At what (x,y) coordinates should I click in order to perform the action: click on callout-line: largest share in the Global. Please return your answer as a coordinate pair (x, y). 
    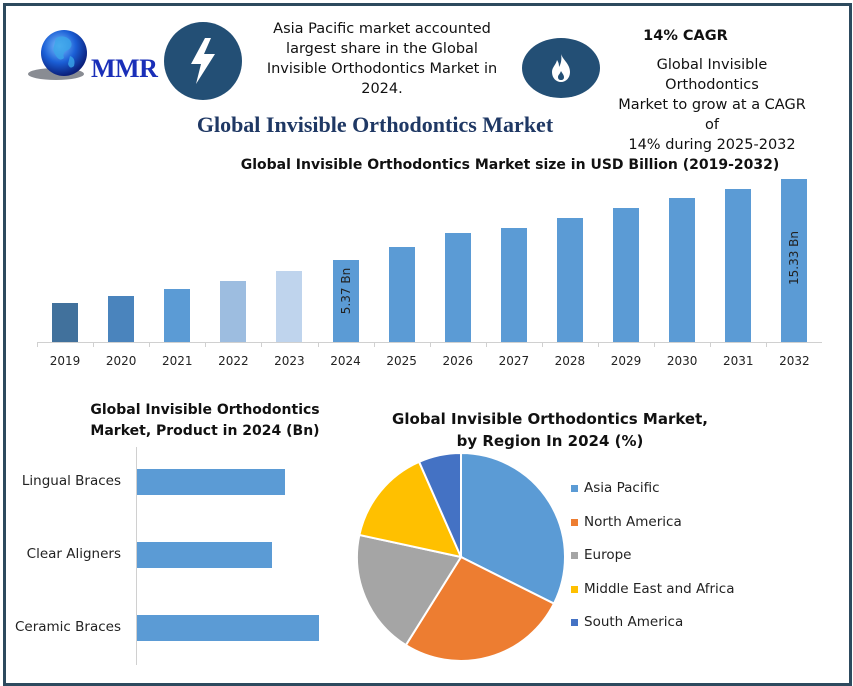
    Looking at the image, I should click on (382, 49).